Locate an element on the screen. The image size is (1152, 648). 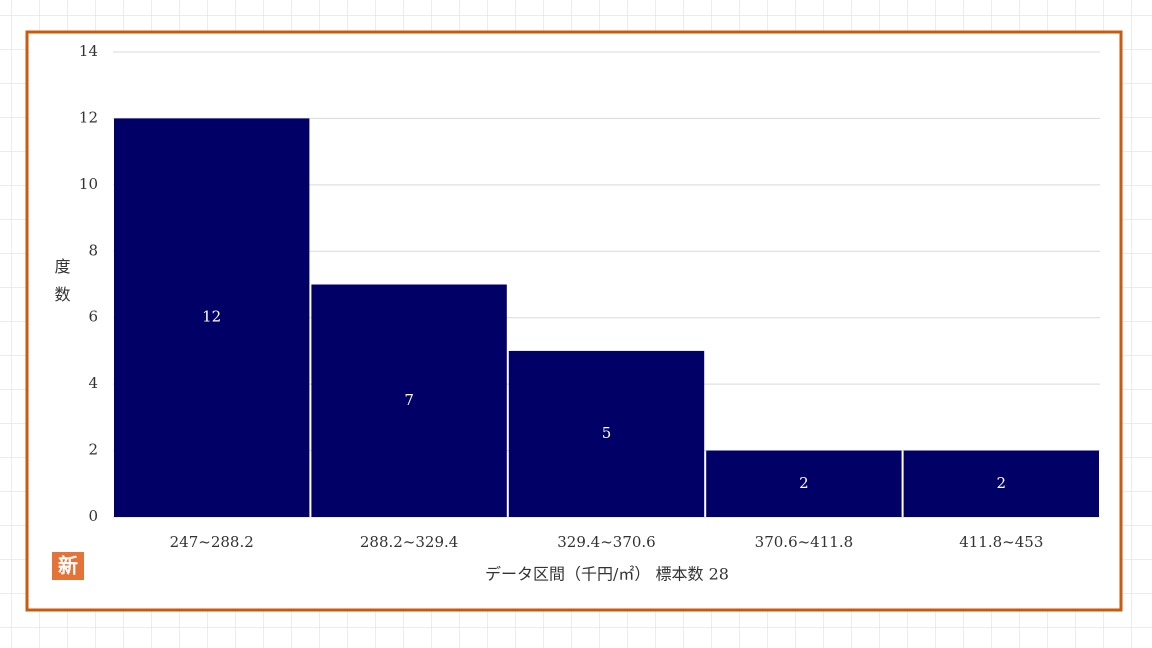
x-tick-label: 288.2~329.4 is located at coordinates (409, 542).